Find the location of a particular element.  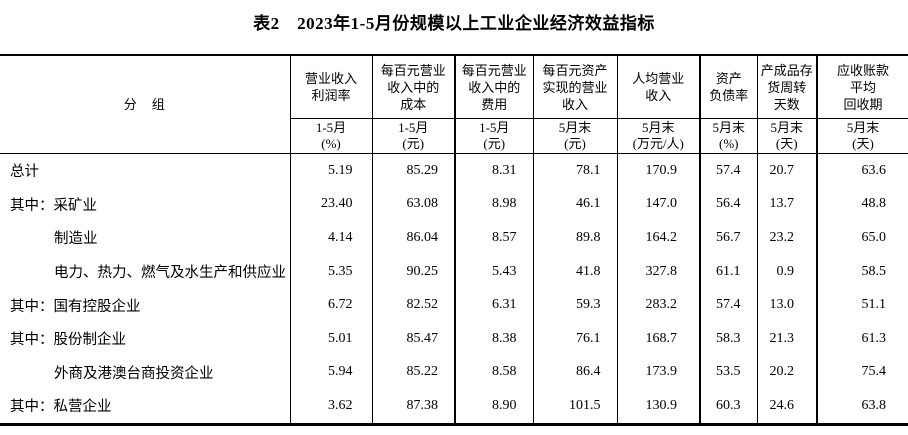

cell-value: 85.22 is located at coordinates (413, 372).